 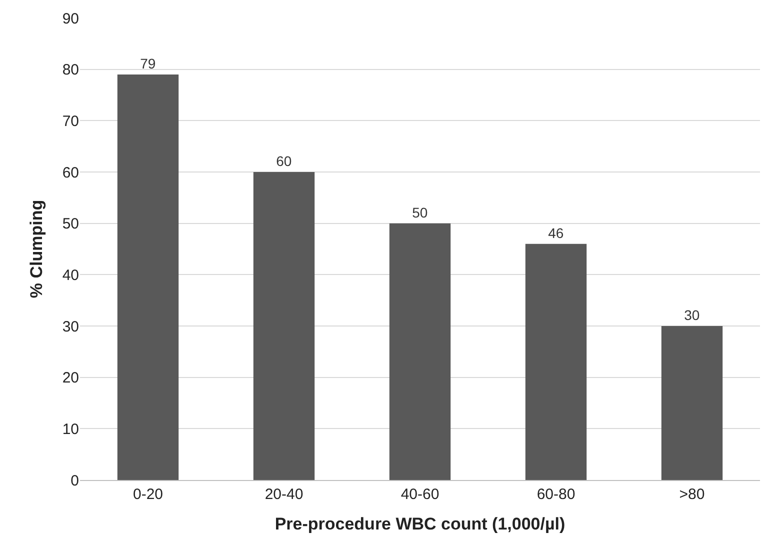 What do you see at coordinates (284, 161) in the screenshot?
I see `data-label: 60` at bounding box center [284, 161].